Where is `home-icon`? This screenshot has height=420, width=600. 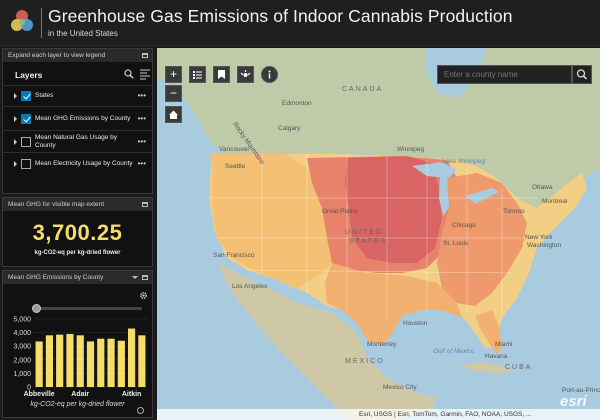
home-icon is located at coordinates (173, 114).